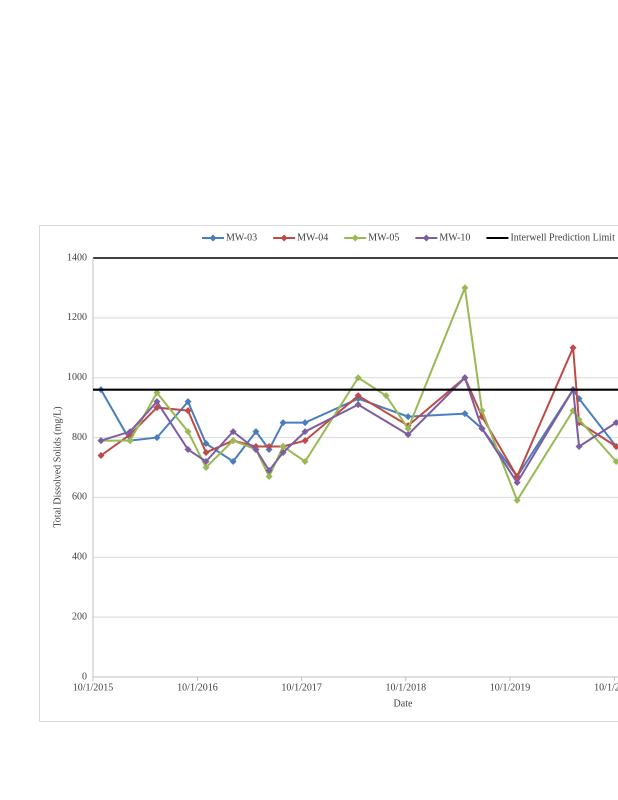 The image size is (618, 800). Describe the element at coordinates (301, 687) in the screenshot. I see `x-tick-label: 10/1/2017` at that location.